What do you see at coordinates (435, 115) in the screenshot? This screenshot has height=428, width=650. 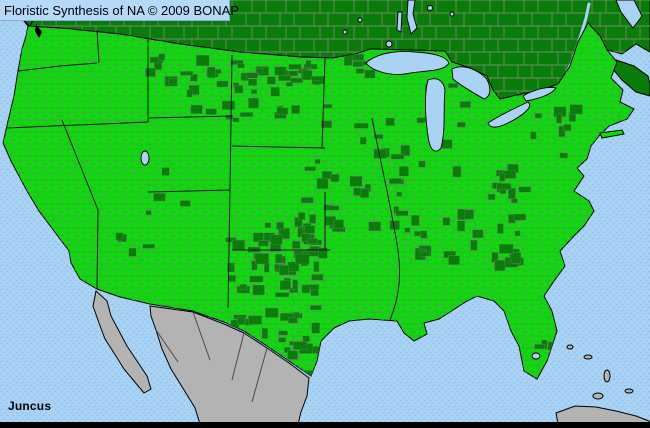 I see `lake-michigan` at bounding box center [435, 115].